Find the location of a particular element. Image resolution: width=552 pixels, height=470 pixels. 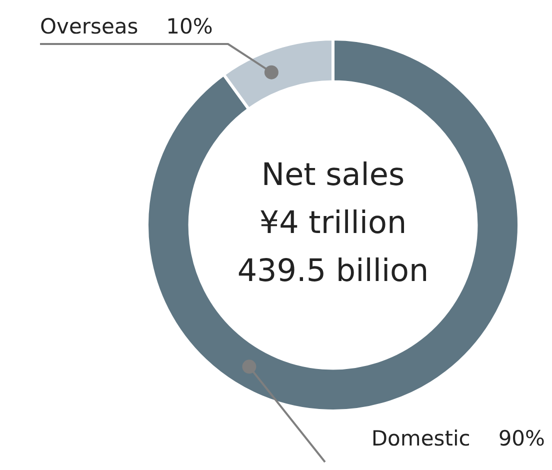

text: 439.5 billion is located at coordinates (333, 271).